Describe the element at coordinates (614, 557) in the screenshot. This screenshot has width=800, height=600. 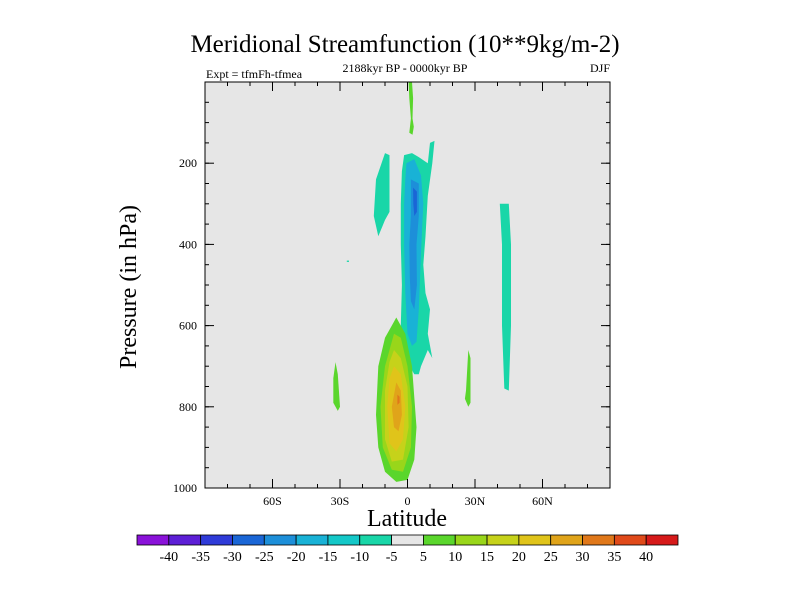
I see `colorbar-label: 35` at that location.